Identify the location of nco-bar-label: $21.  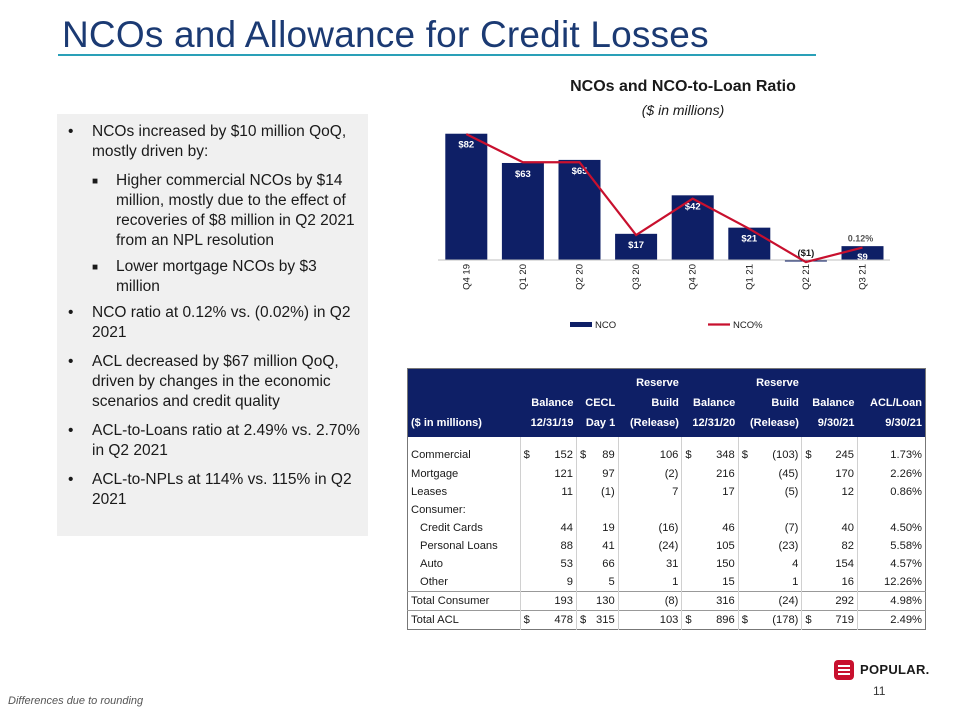
(749, 239).